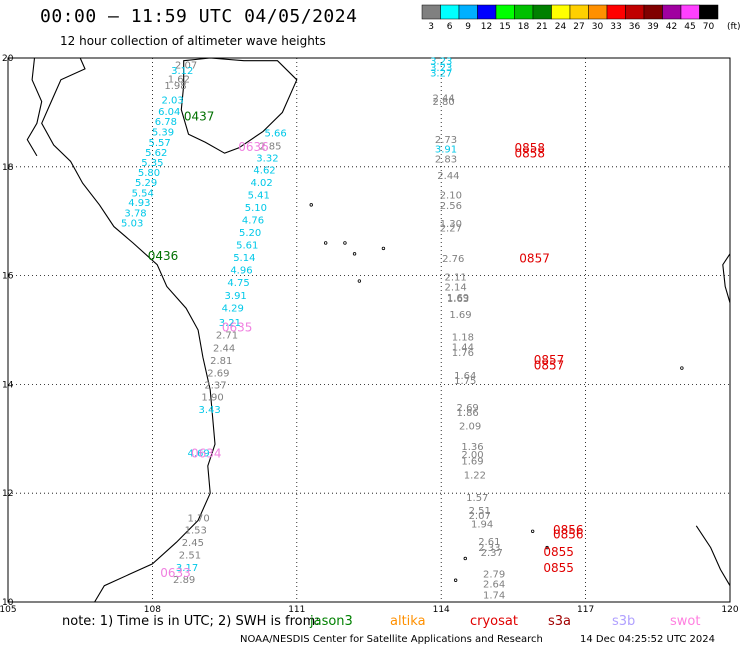 The width and height of the screenshot is (740, 650). What do you see at coordinates (431, 27) in the screenshot?
I see `color-scale-label: 3` at bounding box center [431, 27].